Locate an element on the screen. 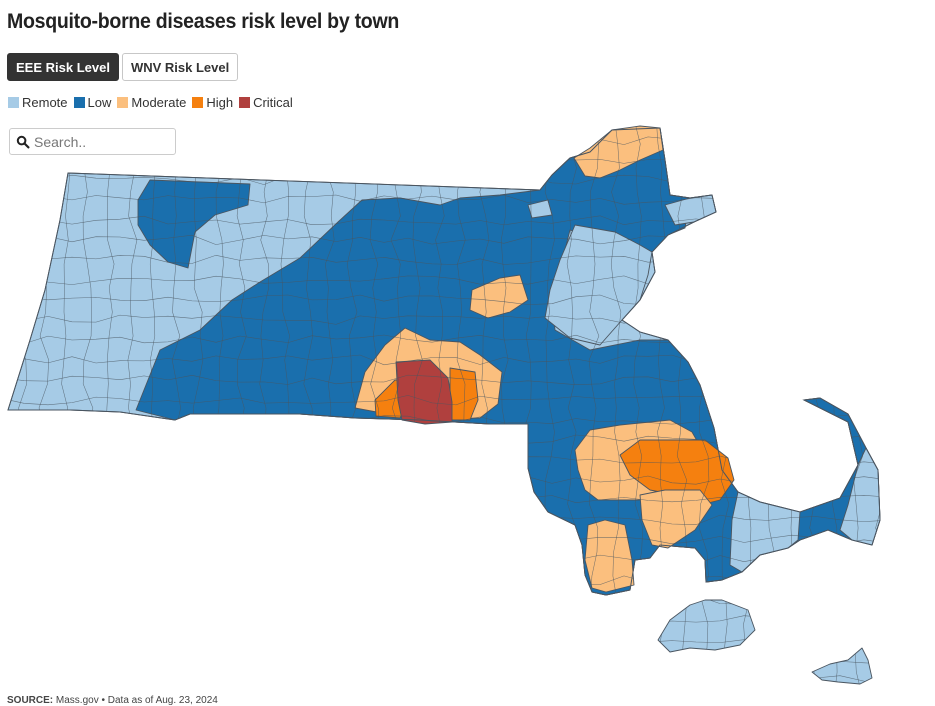  moderate-bristol-east-region is located at coordinates (676, 519).